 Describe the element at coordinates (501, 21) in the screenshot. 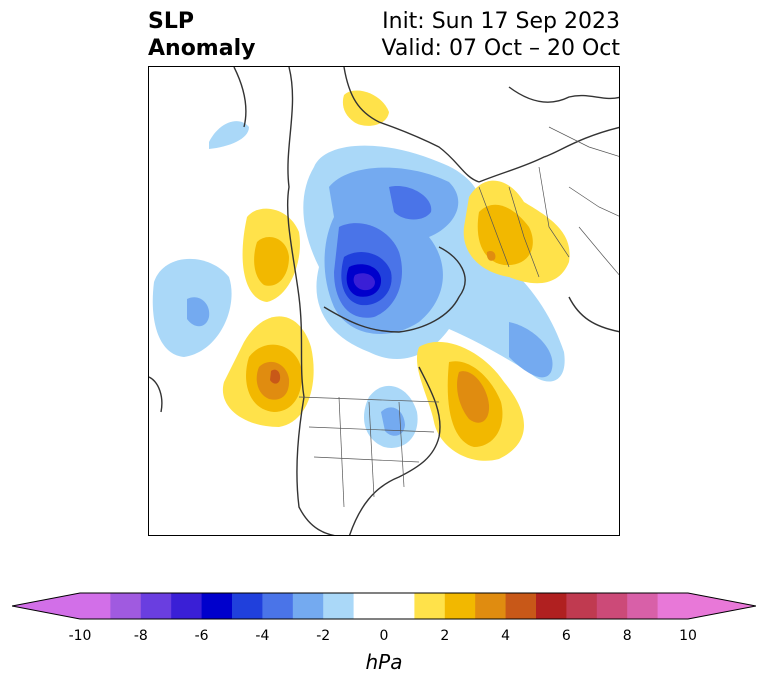

I see `init-date: Init: Sun 17 Sep 2023` at that location.